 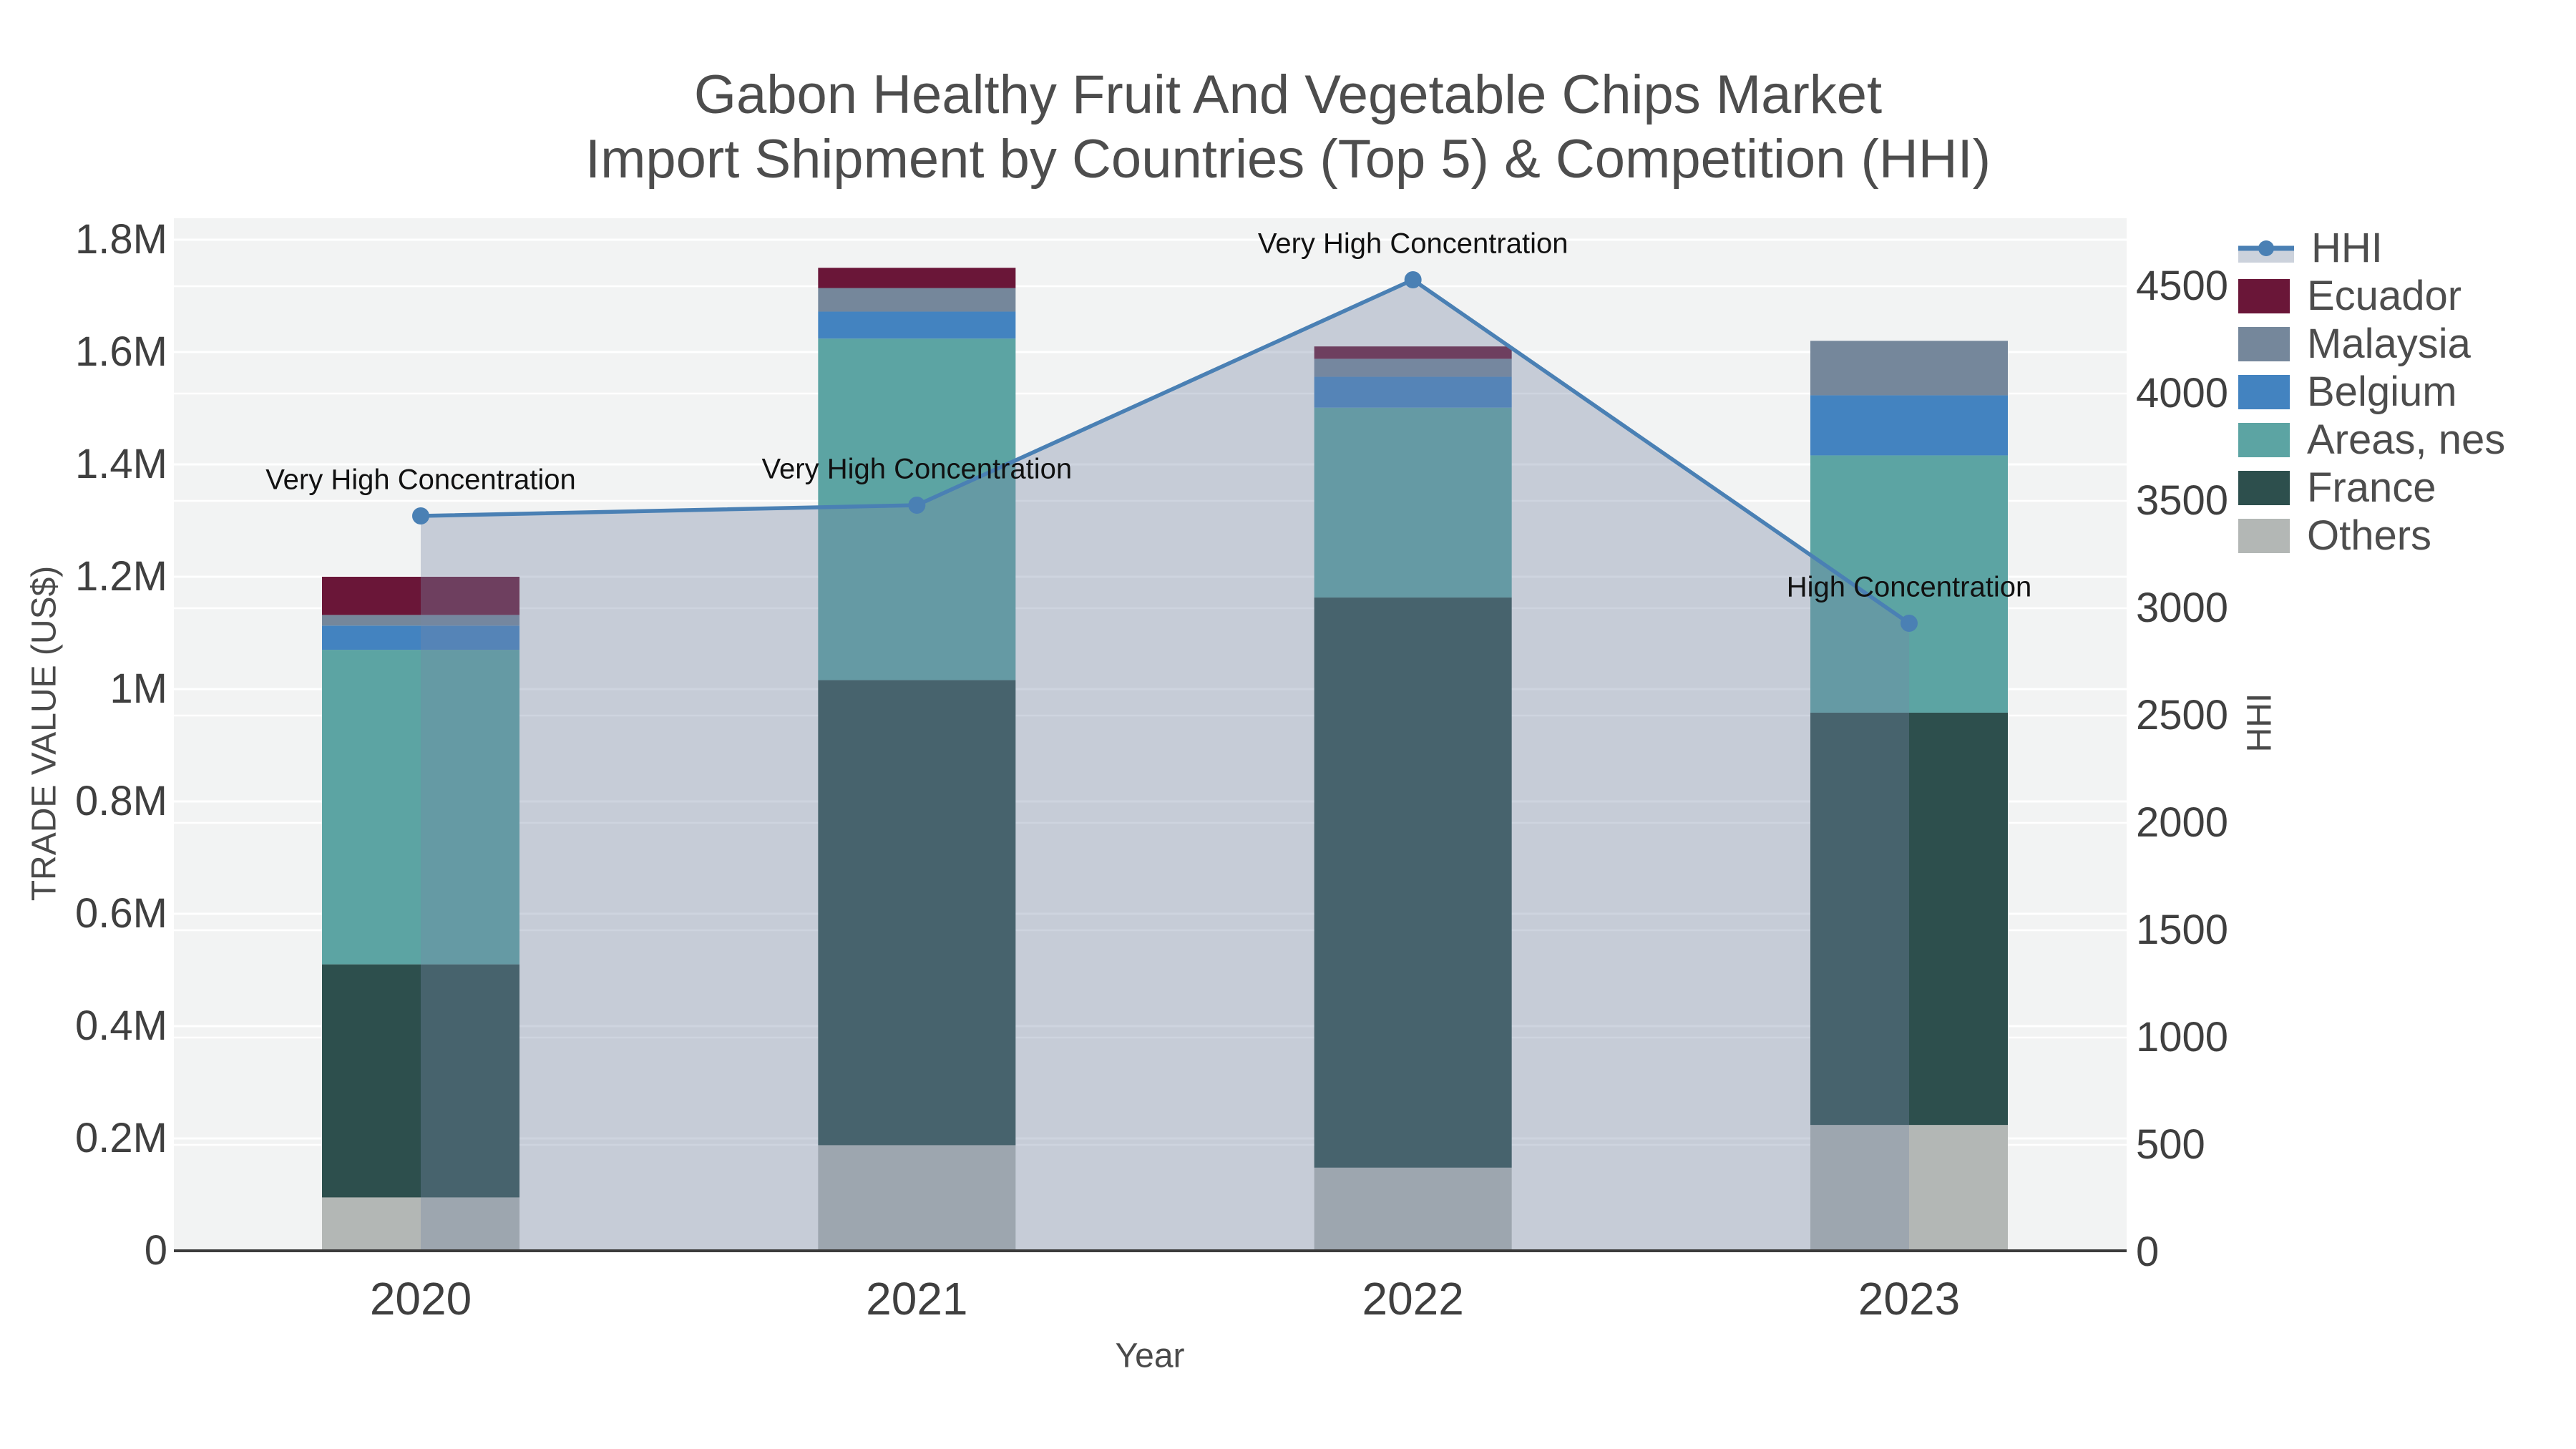 What do you see at coordinates (1909, 425) in the screenshot?
I see `bar-segment-2023-belgium` at bounding box center [1909, 425].